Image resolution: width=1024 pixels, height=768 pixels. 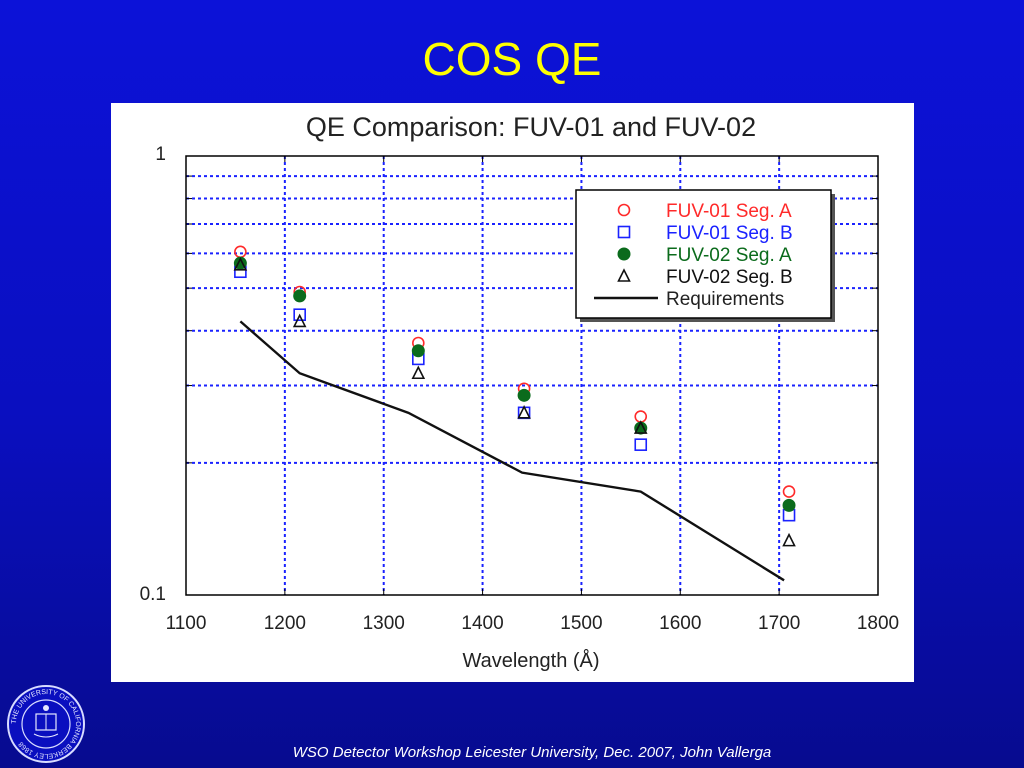 I want to click on x-axis-label: Wavelength (Å), so click(x=530, y=660).